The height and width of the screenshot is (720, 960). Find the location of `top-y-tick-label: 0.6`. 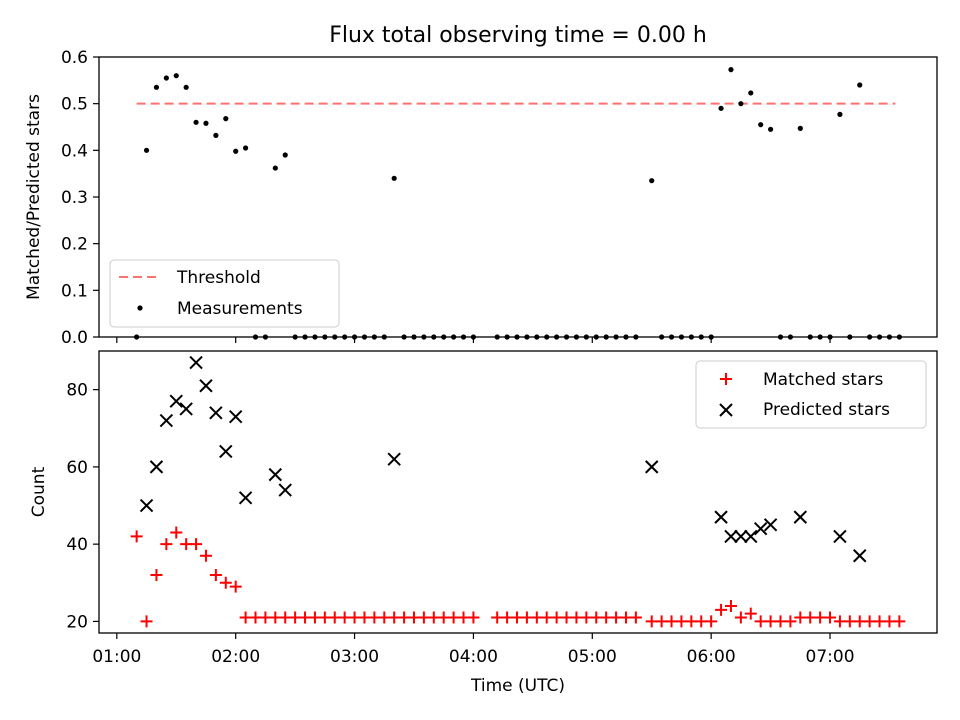

top-y-tick-label: 0.6 is located at coordinates (74, 58).